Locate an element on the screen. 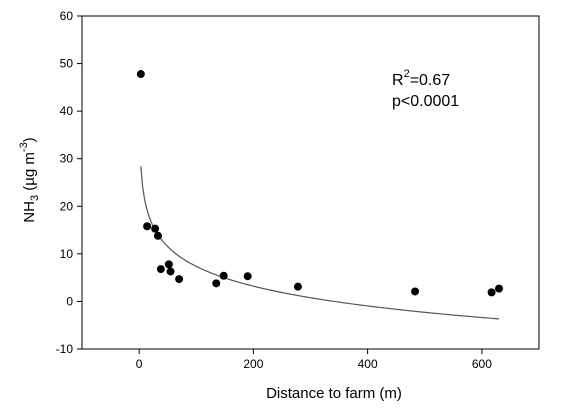 Image resolution: width=563 pixels, height=409 pixels. x-axis-title: Distance to farm (m) is located at coordinates (334, 393).